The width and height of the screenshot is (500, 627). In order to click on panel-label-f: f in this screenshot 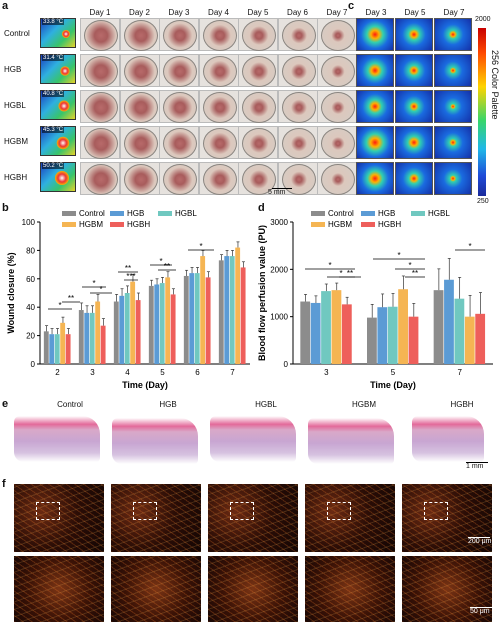, I will do `click(4, 484)`.